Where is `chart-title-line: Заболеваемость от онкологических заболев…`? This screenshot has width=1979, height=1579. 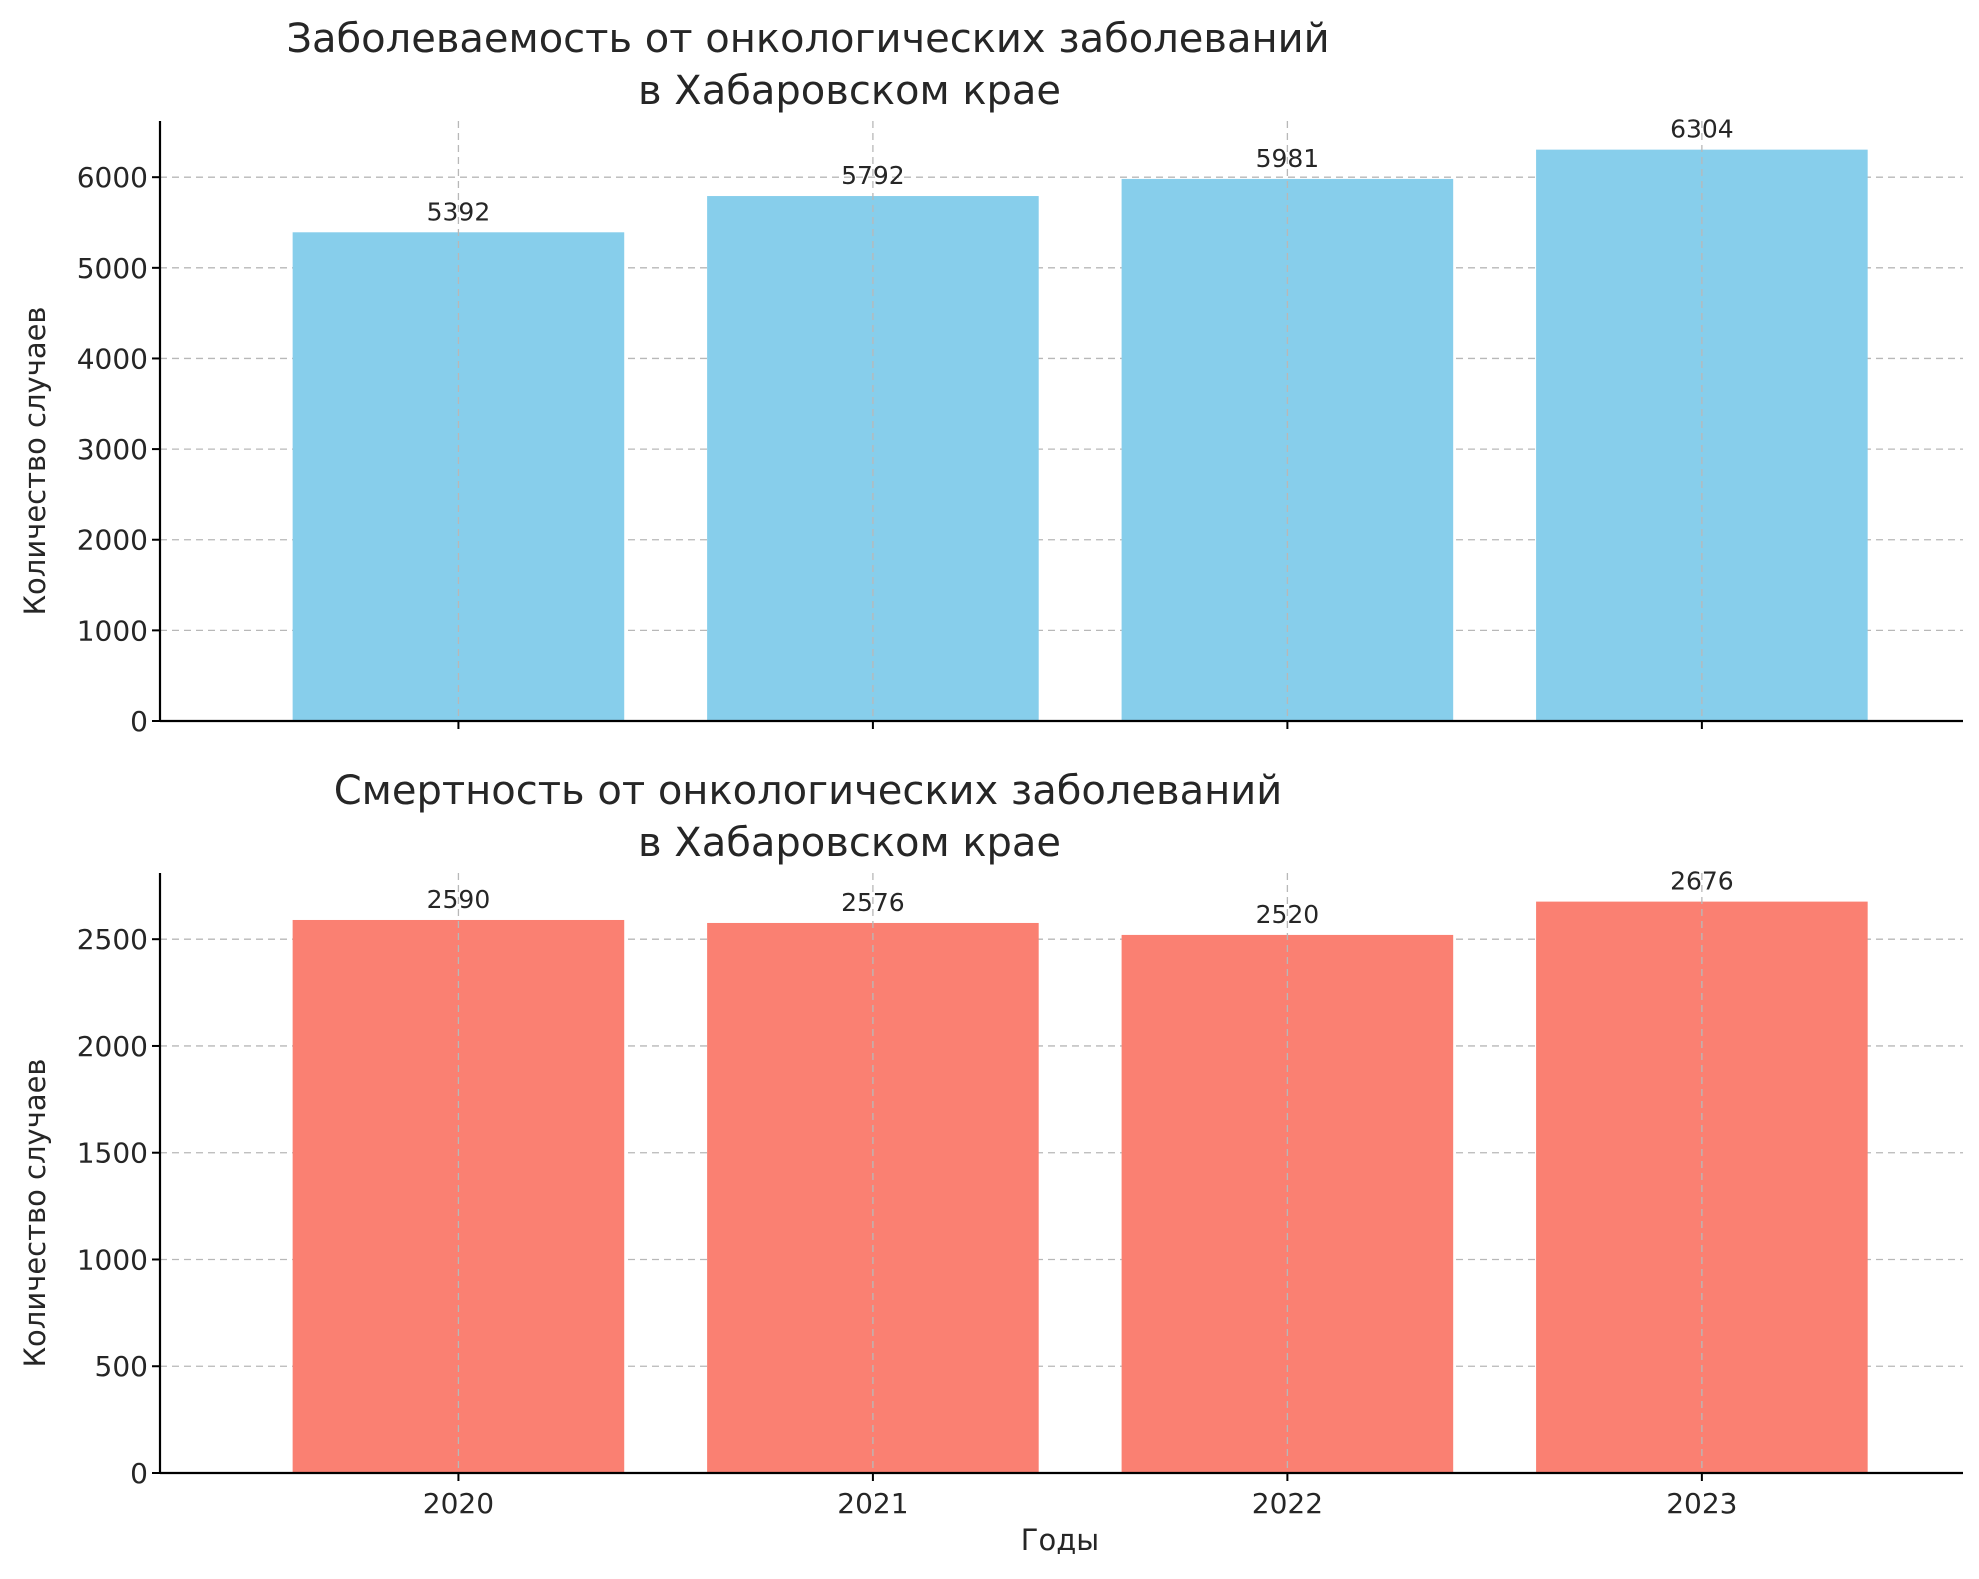 chart-title-line: Заболеваемость от онкологических заболев… is located at coordinates (807, 39).